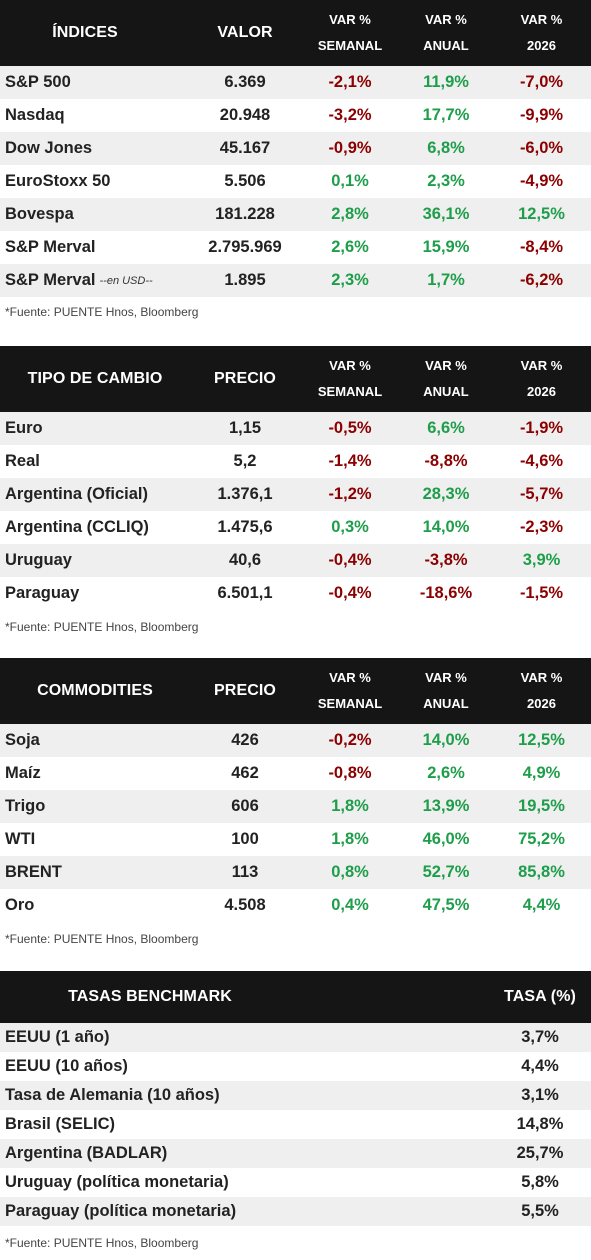  Describe the element at coordinates (76, 494) in the screenshot. I see `fx-row-name: Argentina (Oficial)` at that location.